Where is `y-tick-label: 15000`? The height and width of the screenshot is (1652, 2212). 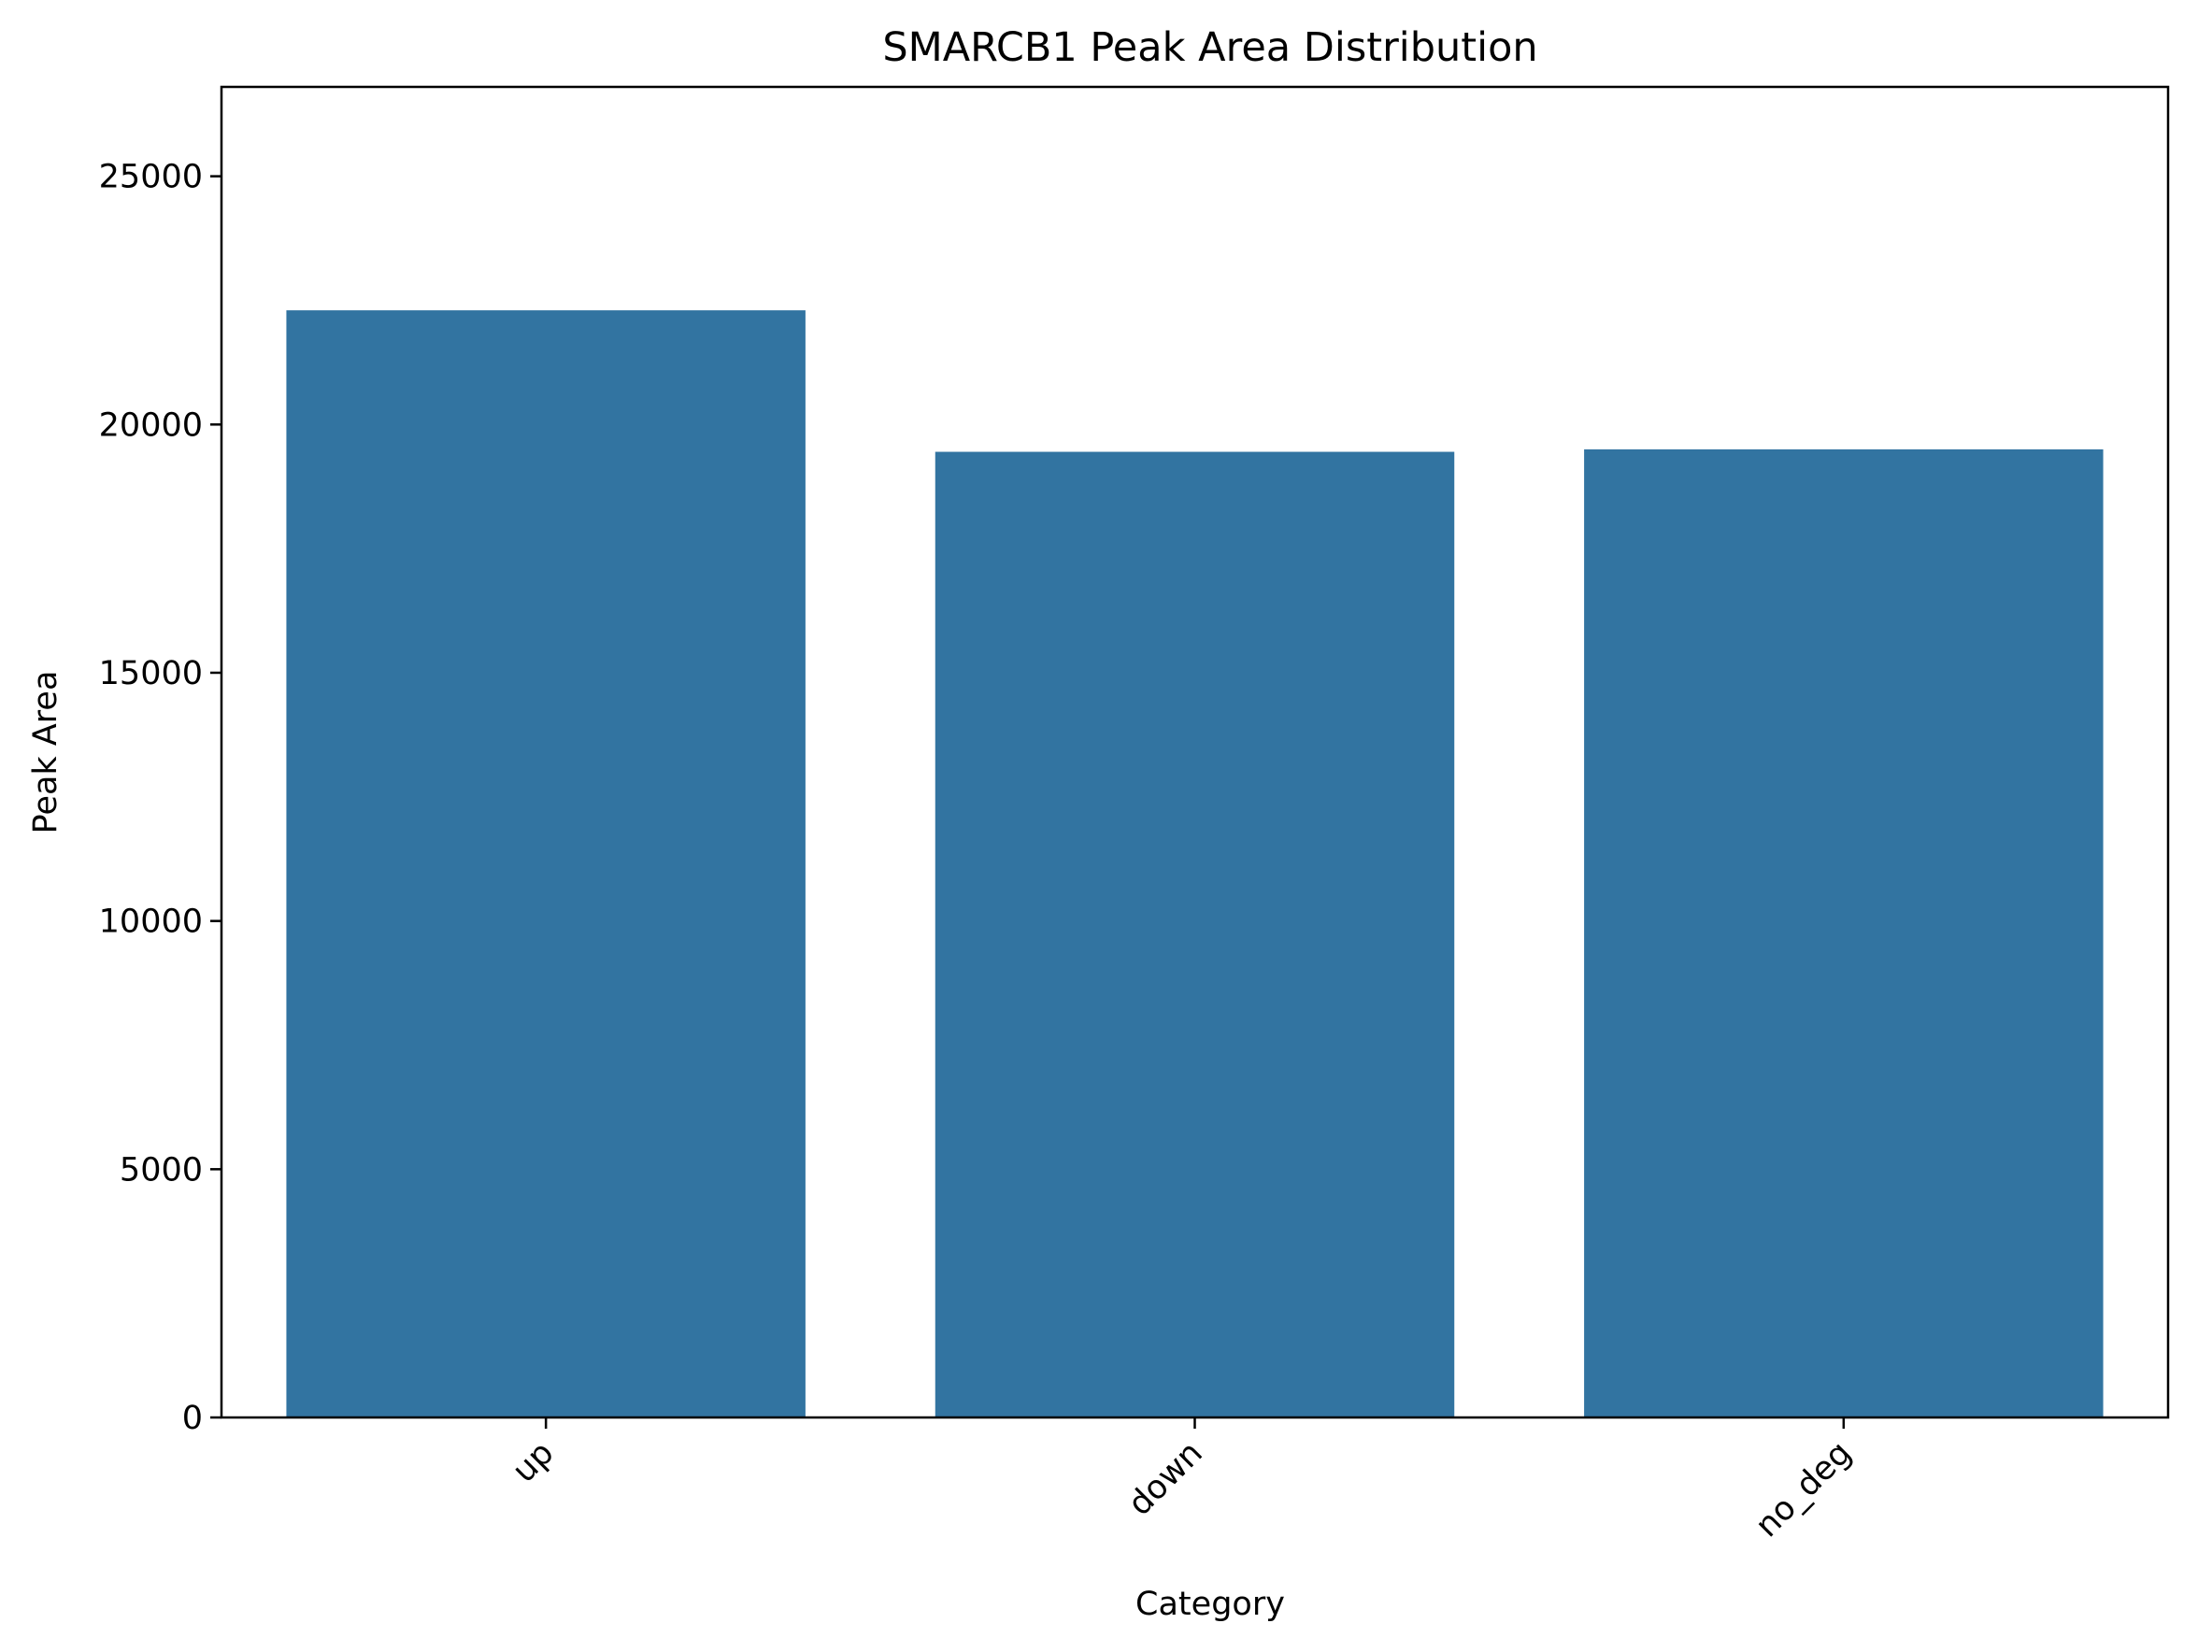
y-tick-label: 15000 is located at coordinates (151, 674).